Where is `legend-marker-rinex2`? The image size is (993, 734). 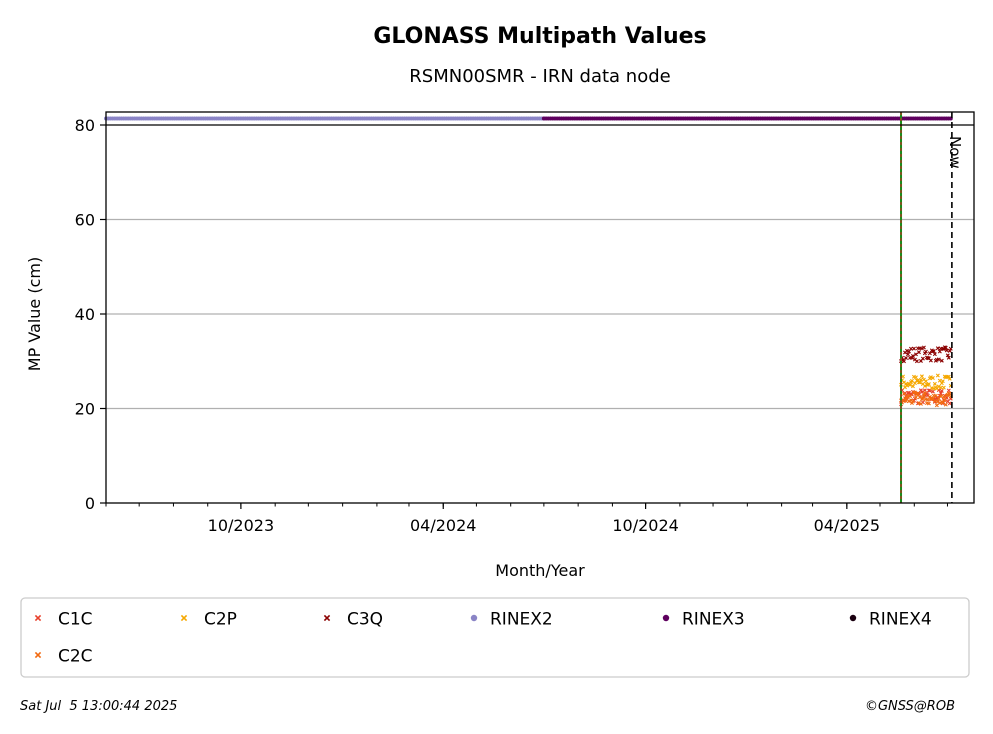 legend-marker-rinex2 is located at coordinates (474, 618).